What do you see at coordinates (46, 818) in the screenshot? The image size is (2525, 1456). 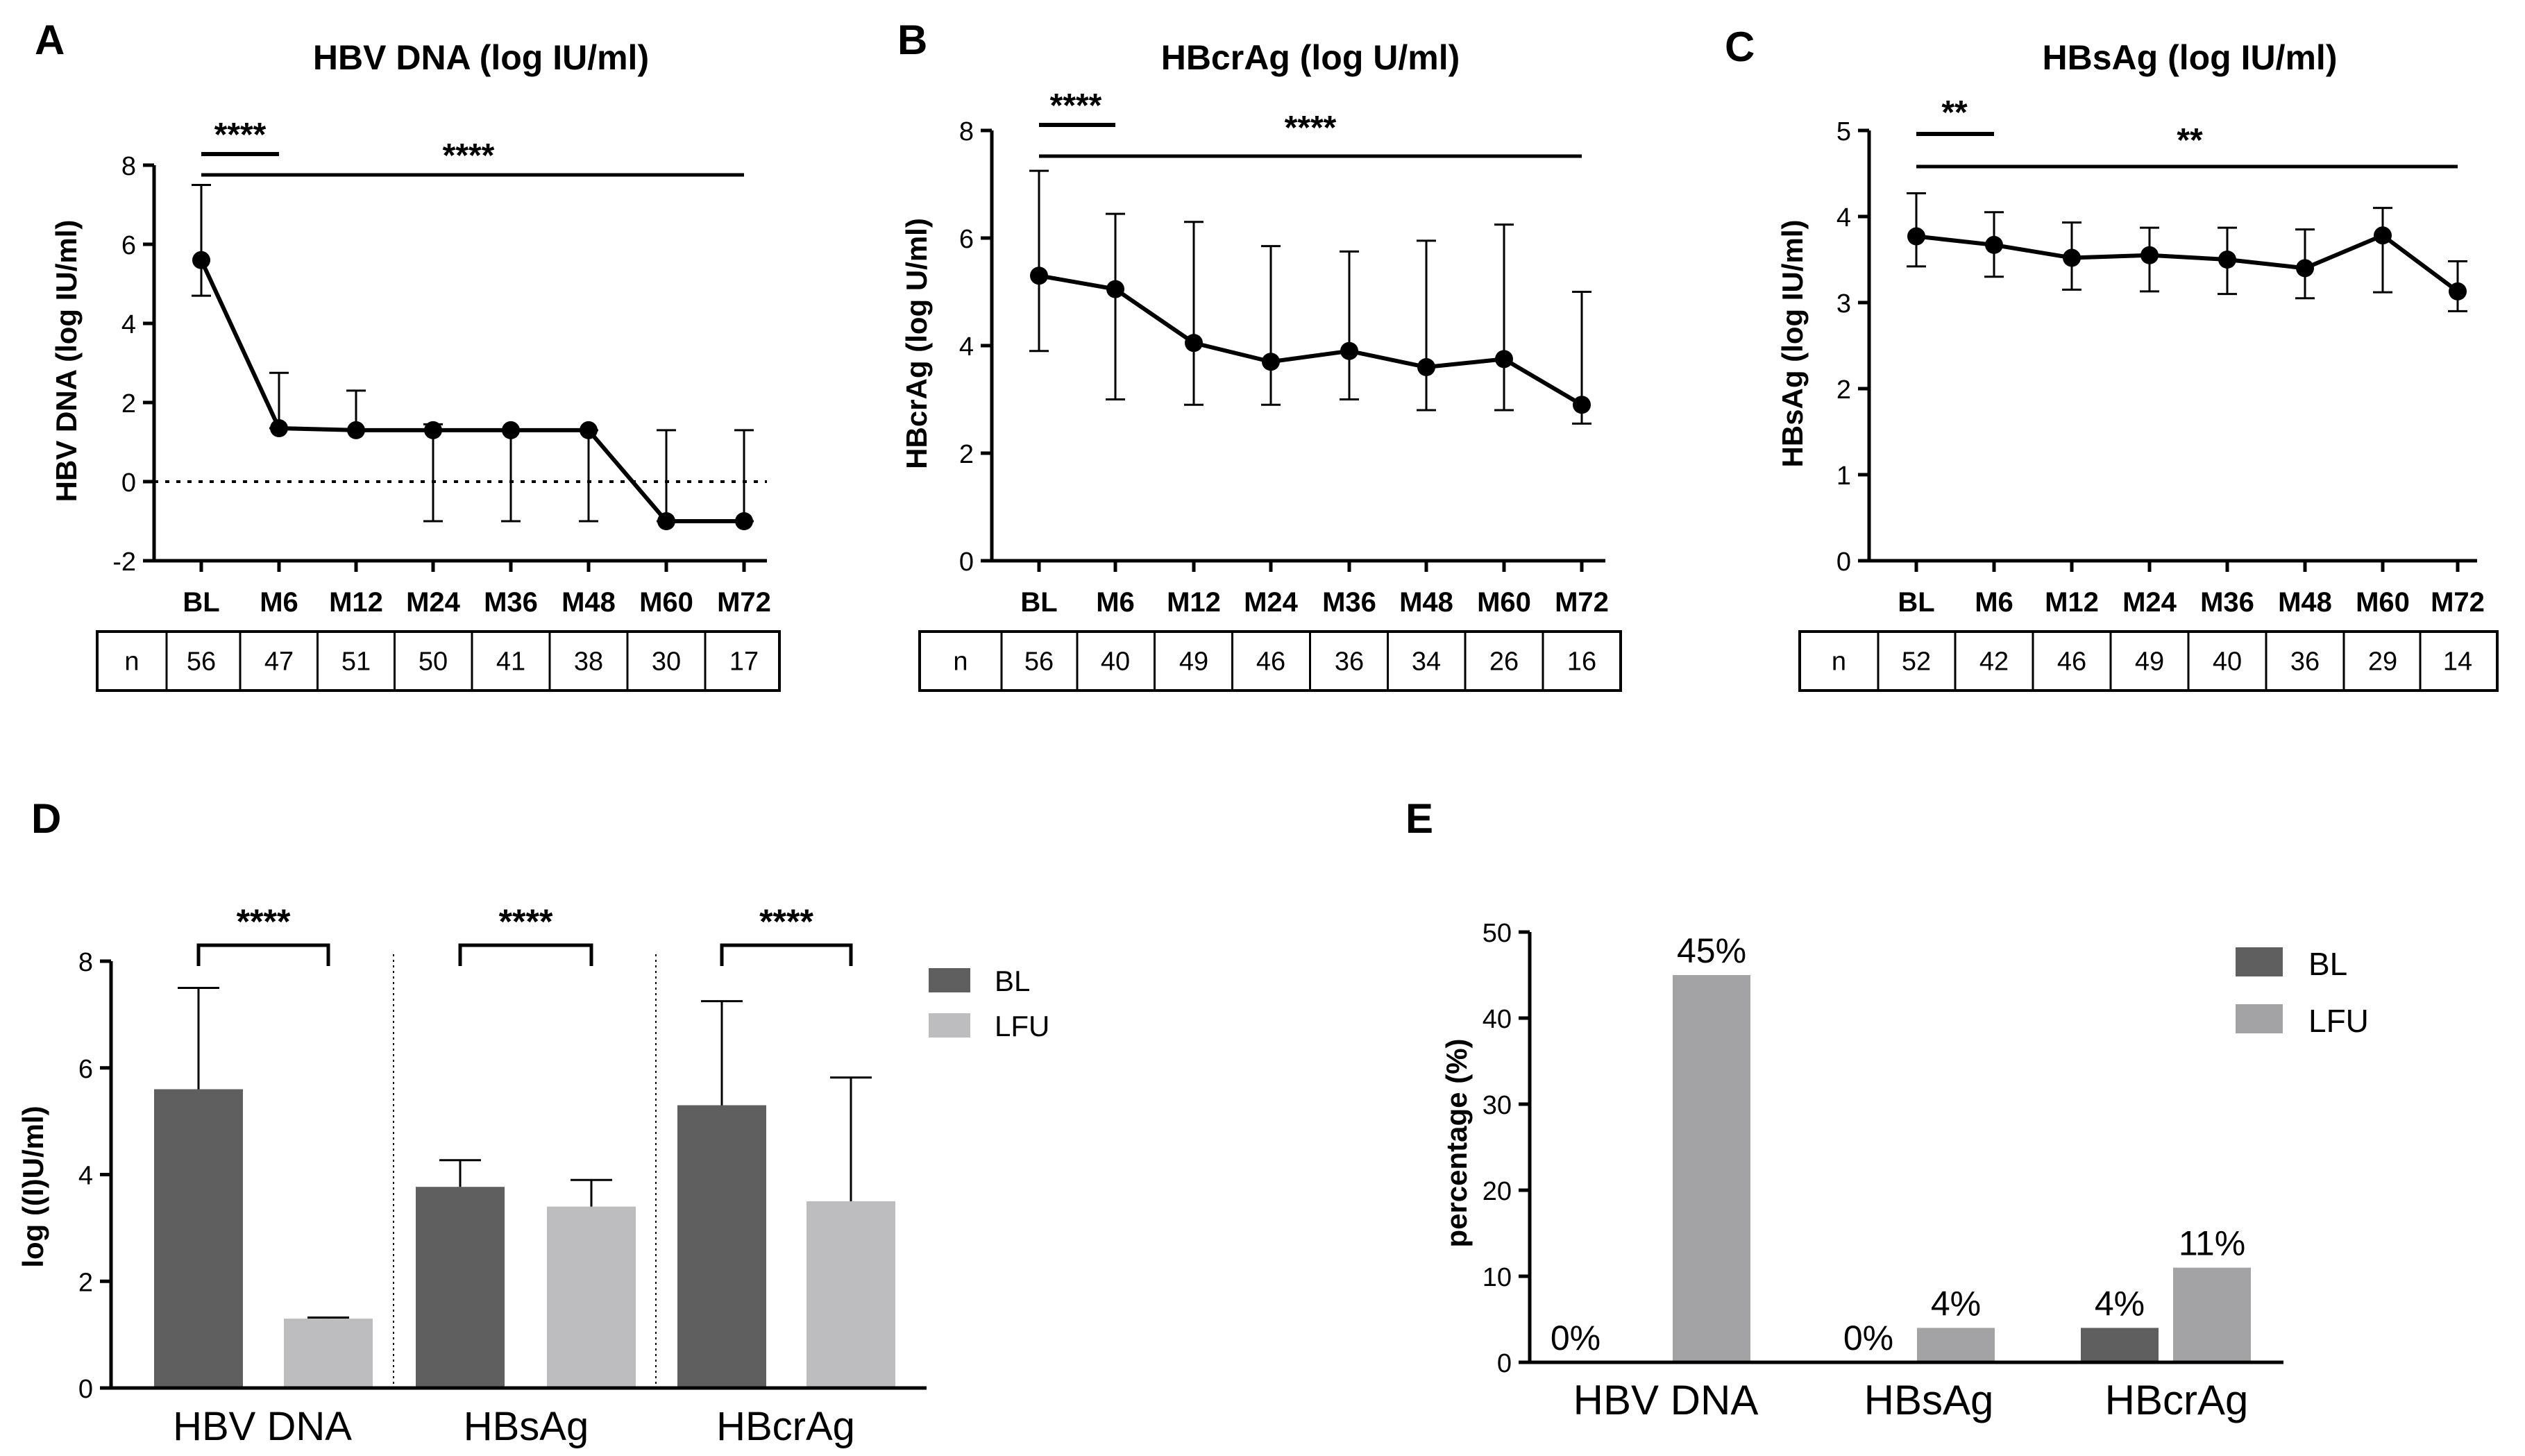 I see `panel-letter-d: D` at bounding box center [46, 818].